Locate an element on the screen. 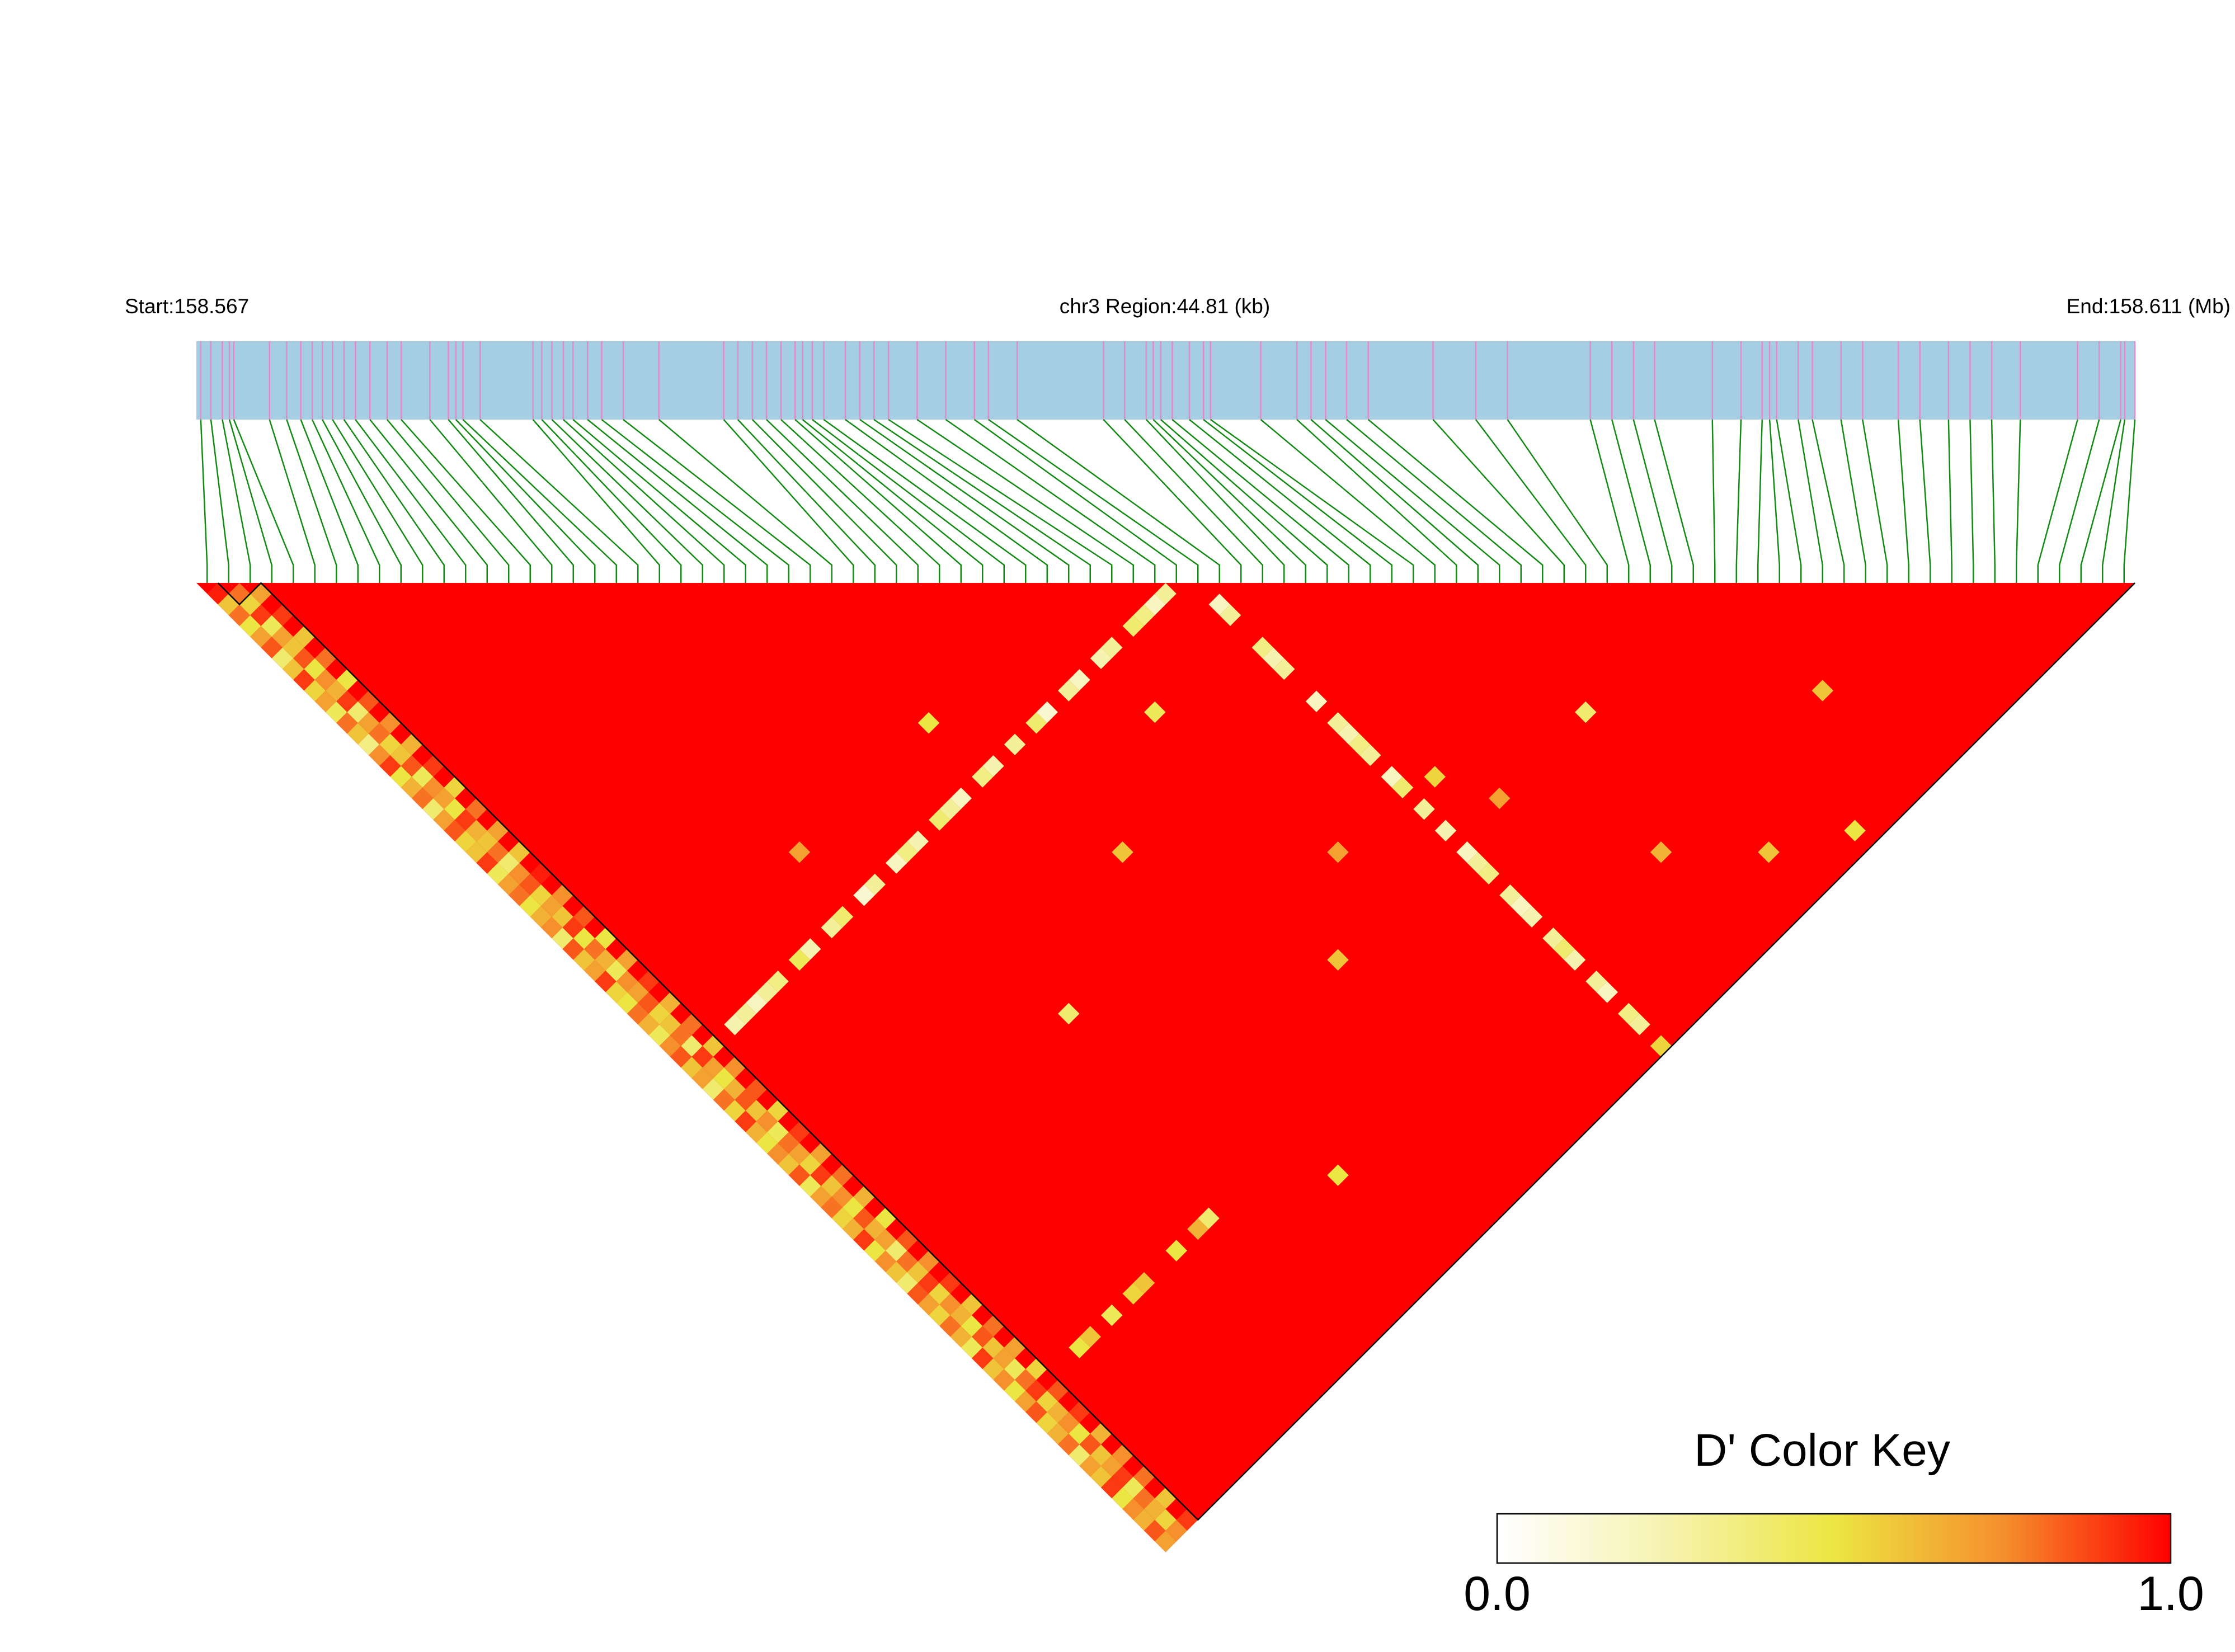 The image size is (2235, 1652). snp-track is located at coordinates (1165, 381).